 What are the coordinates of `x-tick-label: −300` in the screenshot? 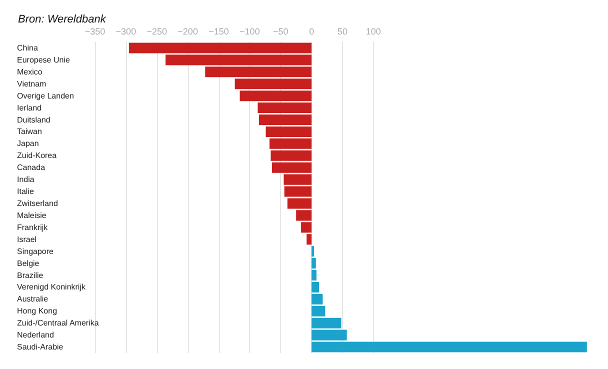 It's located at (126, 31).